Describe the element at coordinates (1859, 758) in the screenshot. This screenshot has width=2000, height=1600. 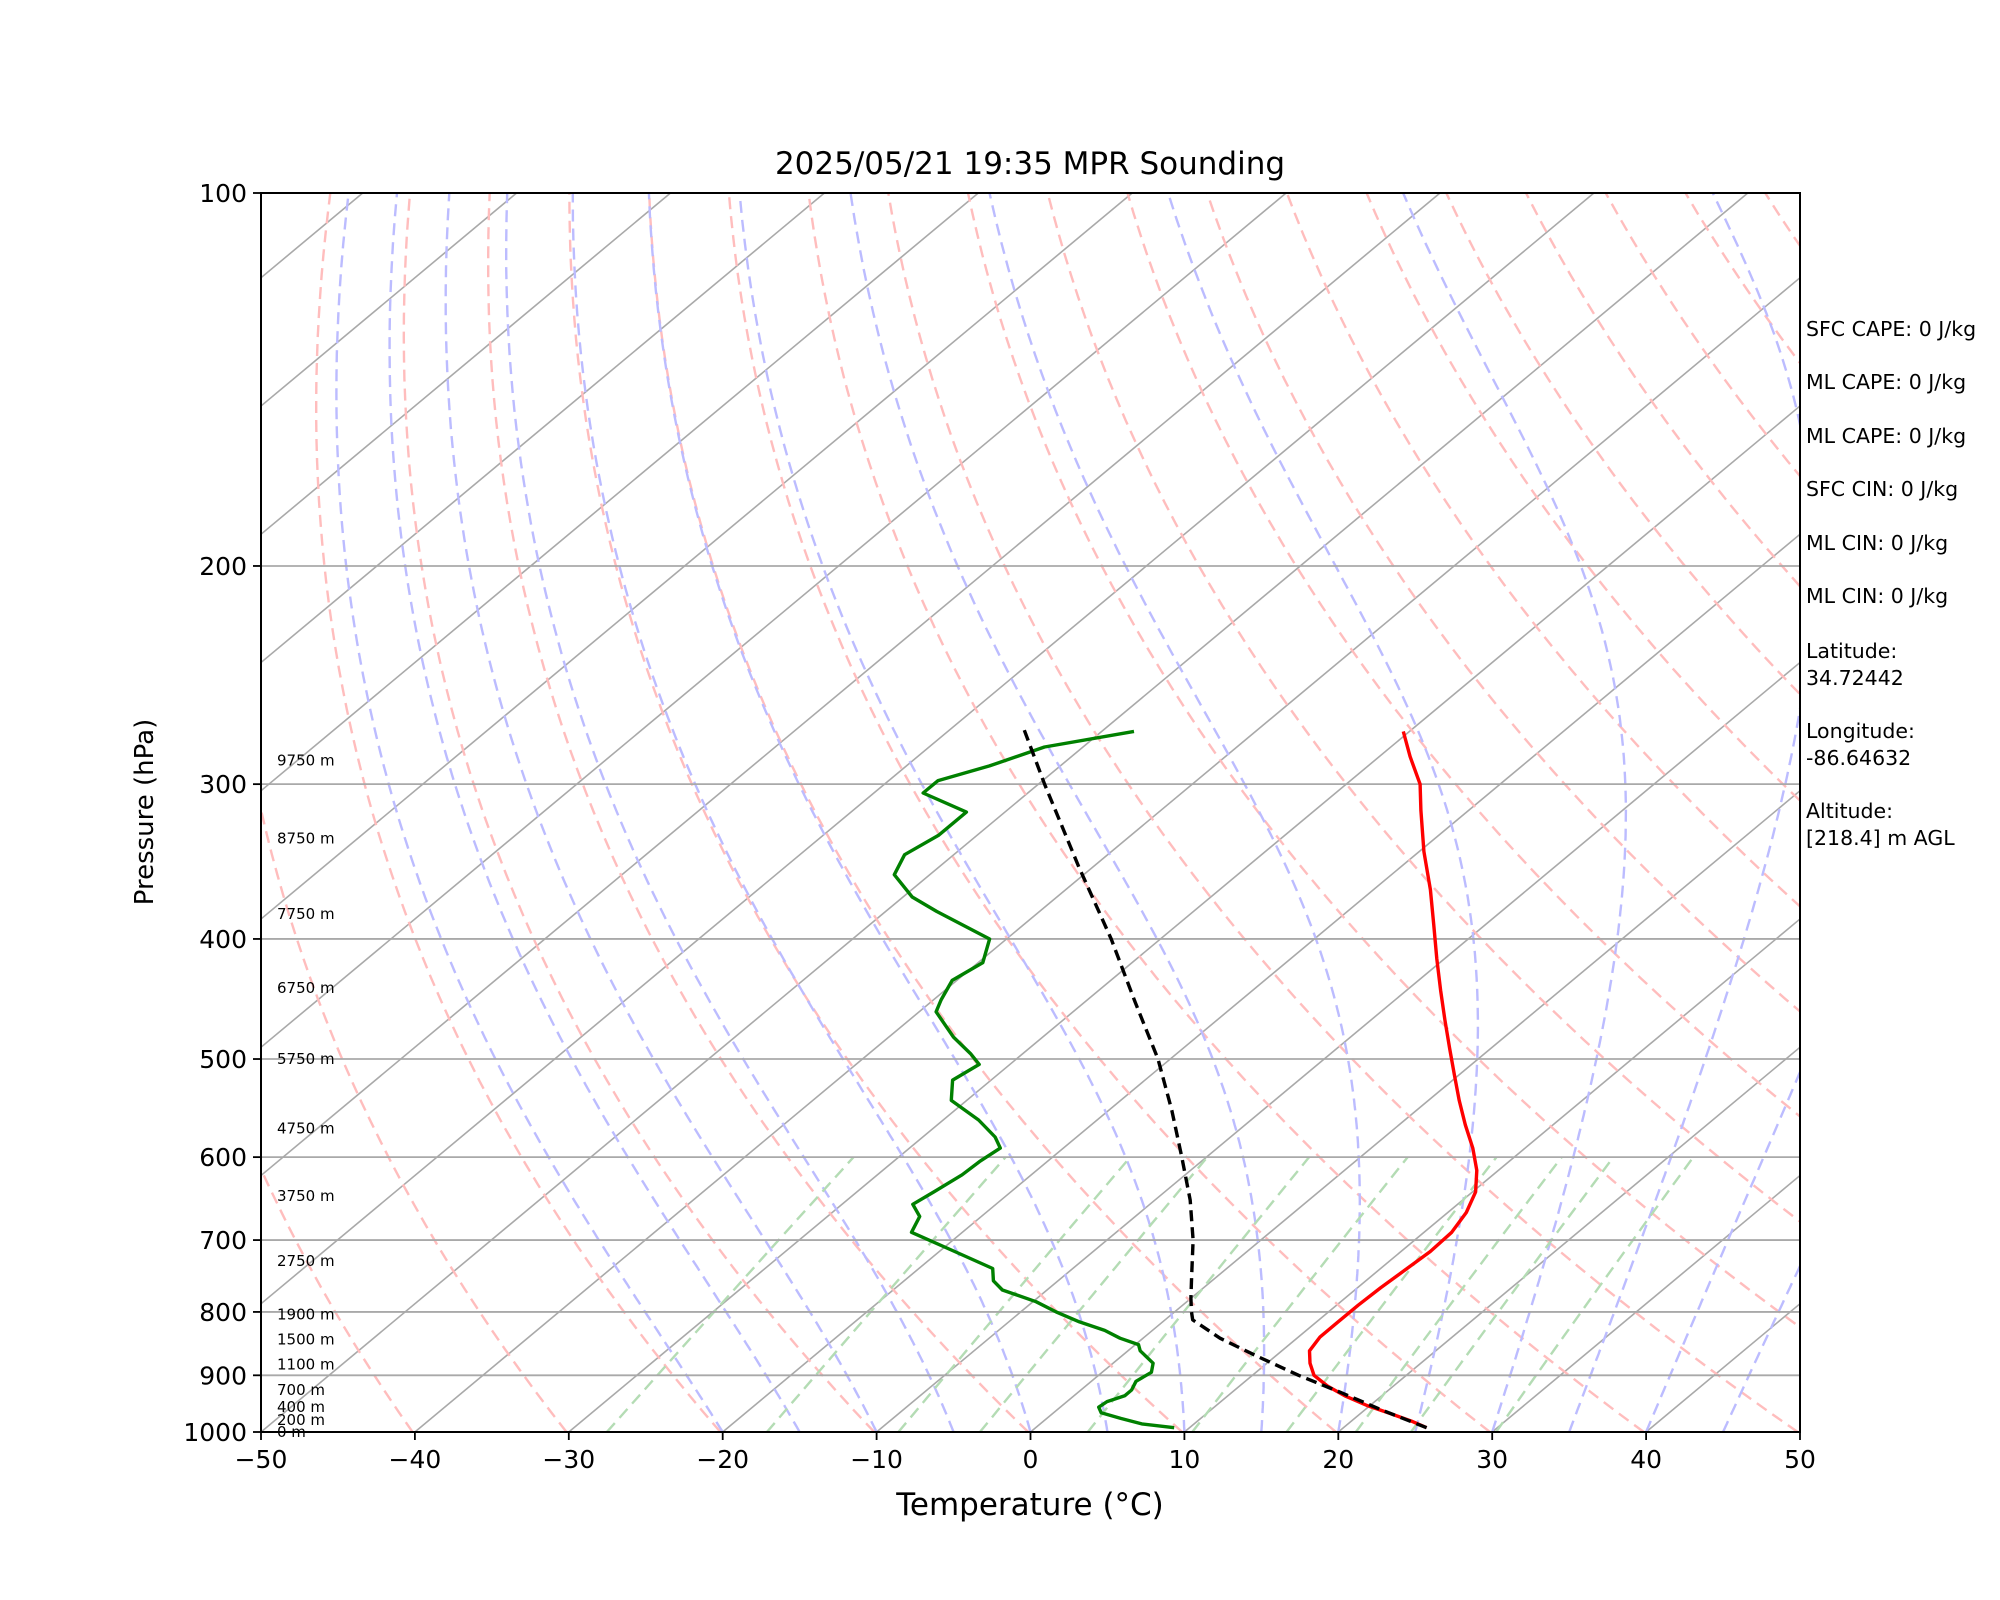
I see `longitude-value: -86.64632` at that location.